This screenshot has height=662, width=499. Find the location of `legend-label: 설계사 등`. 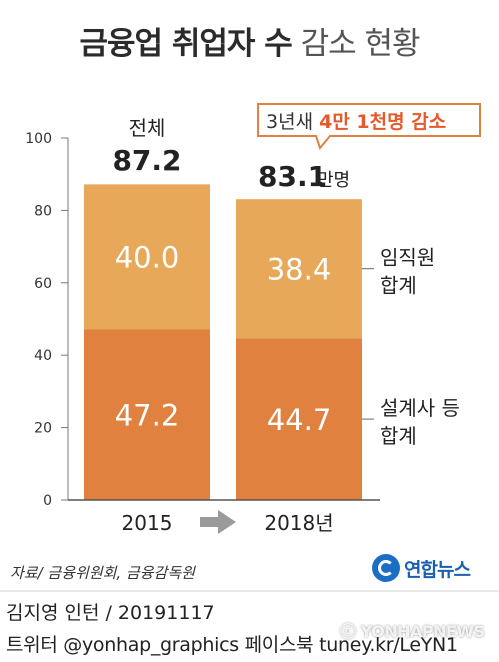

legend-label: 설계사 등 is located at coordinates (420, 408).